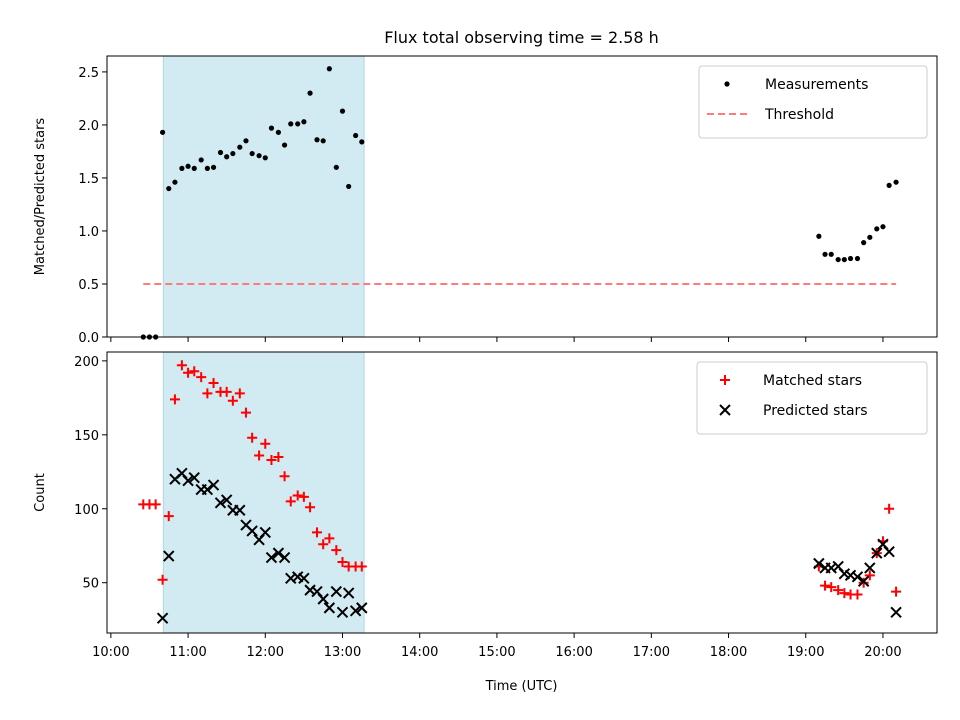 Image resolution: width=960 pixels, height=720 pixels. What do you see at coordinates (40, 197) in the screenshot?
I see `y-axis-label: Matched/Predicted stars` at bounding box center [40, 197].